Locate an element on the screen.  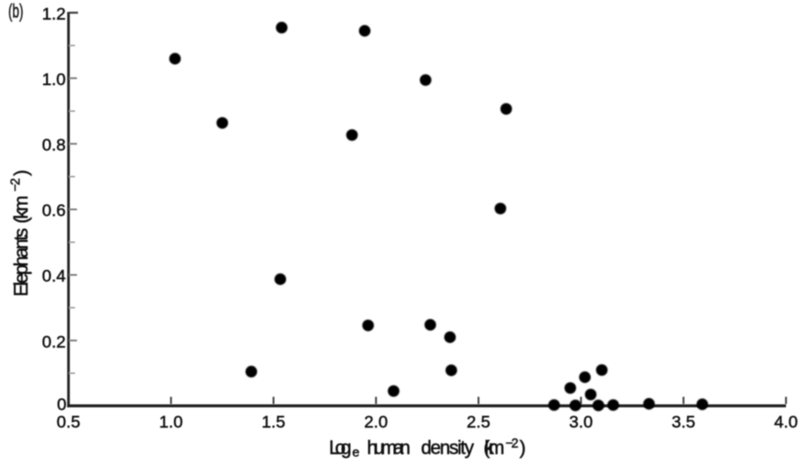
svg-text: e is located at coordinates (355, 452).